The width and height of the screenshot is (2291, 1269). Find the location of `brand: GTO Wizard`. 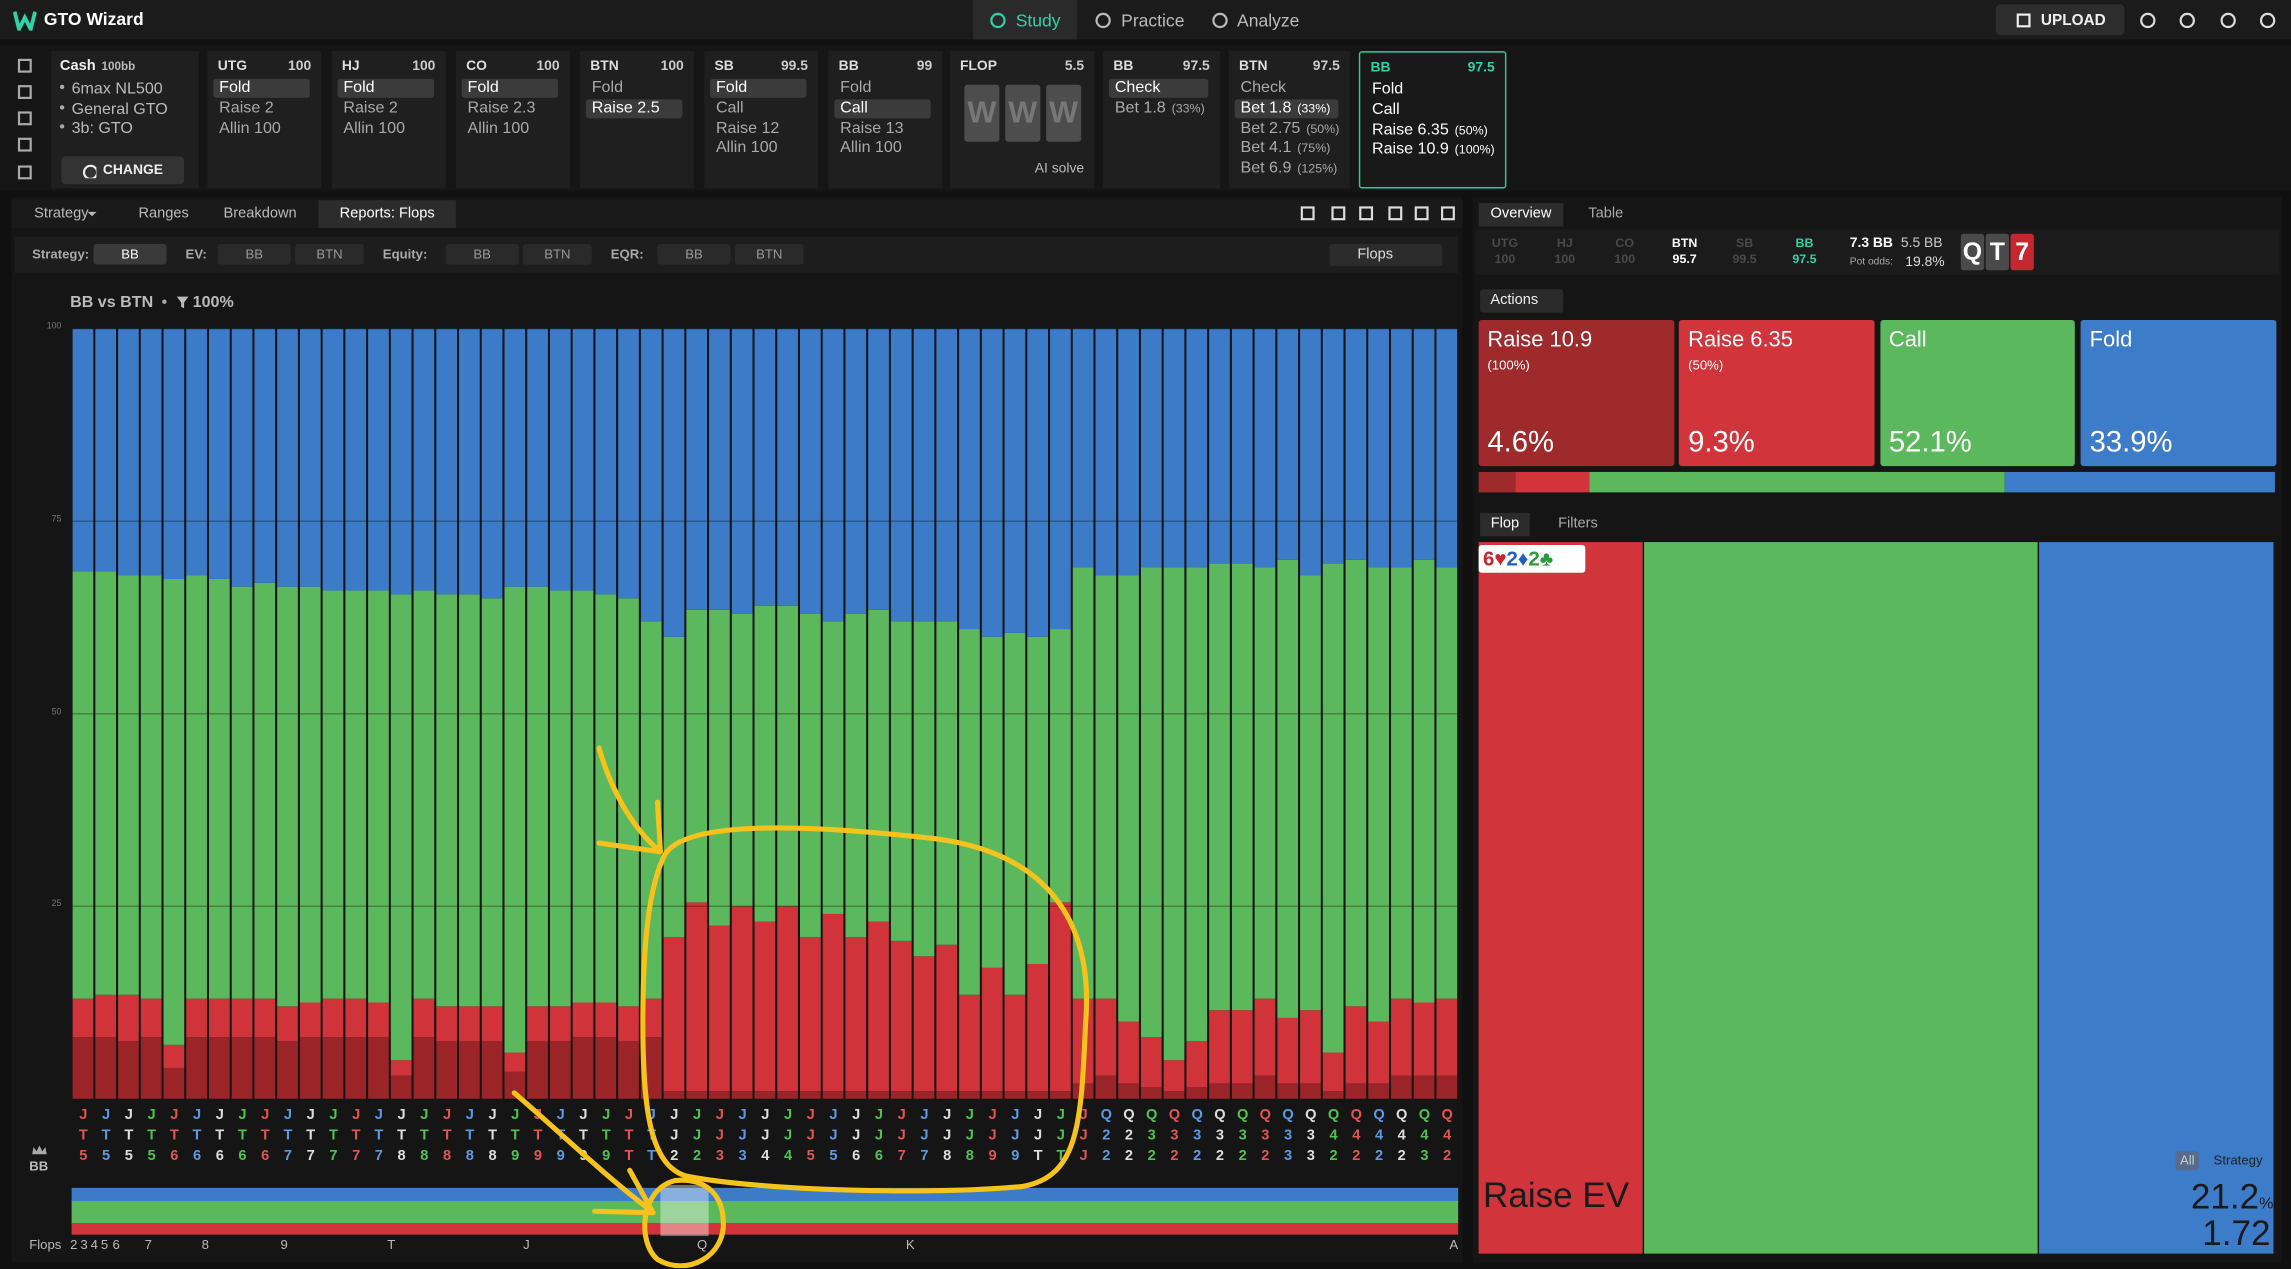

brand: GTO Wizard is located at coordinates (93, 19).